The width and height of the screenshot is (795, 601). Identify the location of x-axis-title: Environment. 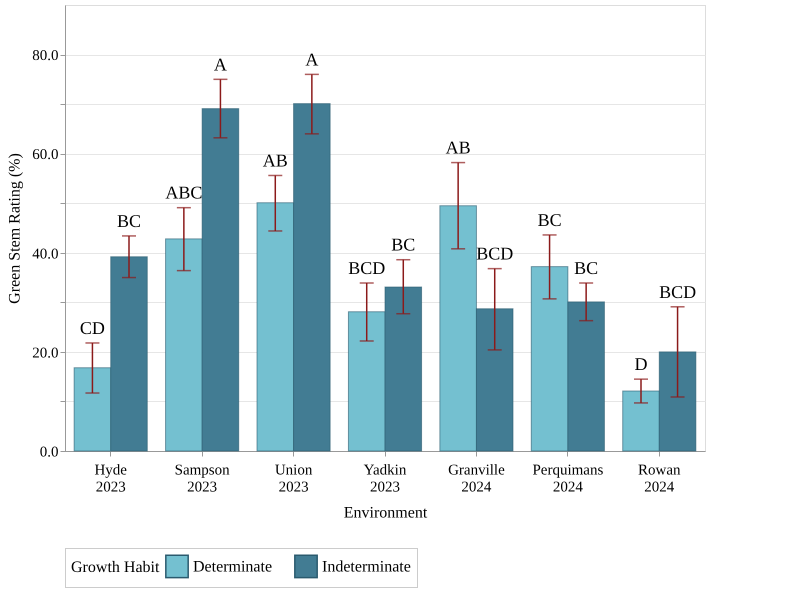
(386, 513).